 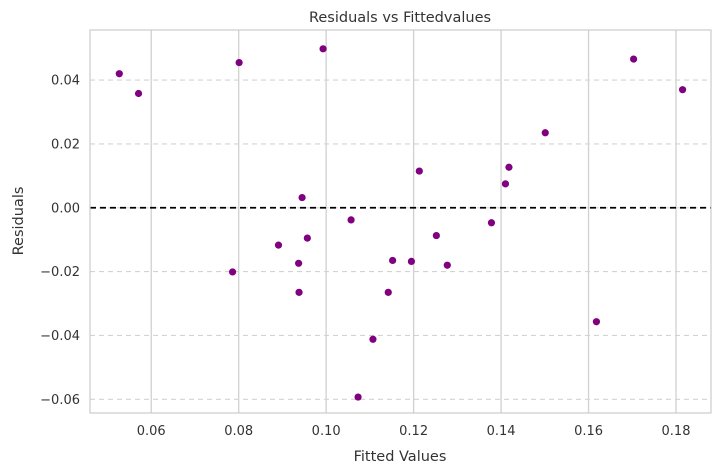 I want to click on x-tick-label: 0.06, so click(x=151, y=431).